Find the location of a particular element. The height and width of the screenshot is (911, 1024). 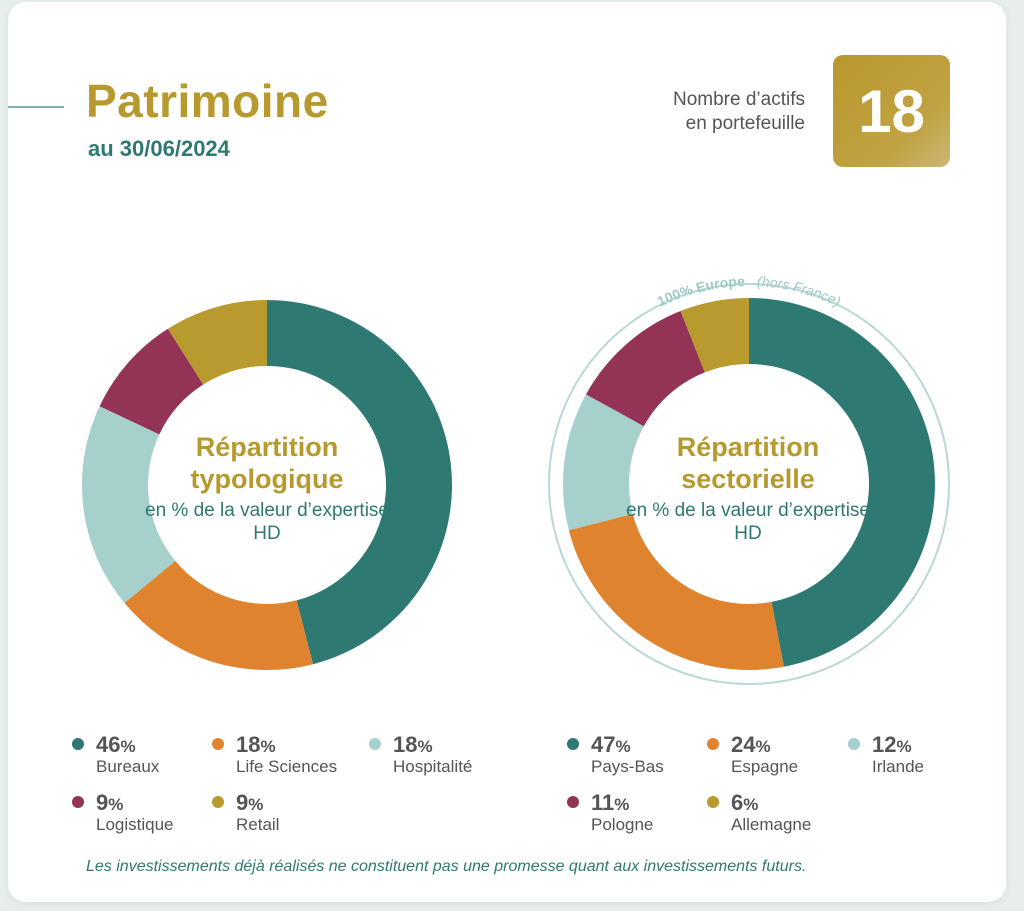

asset-count-label-line2: en portefeuille is located at coordinates (745, 123).